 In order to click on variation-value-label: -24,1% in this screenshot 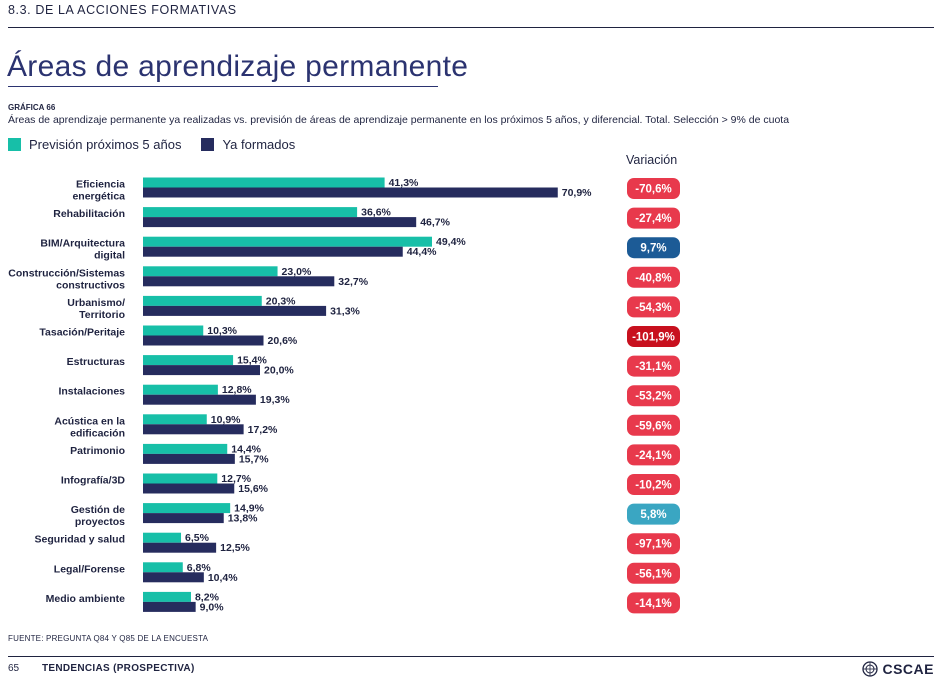, I will do `click(653, 456)`.